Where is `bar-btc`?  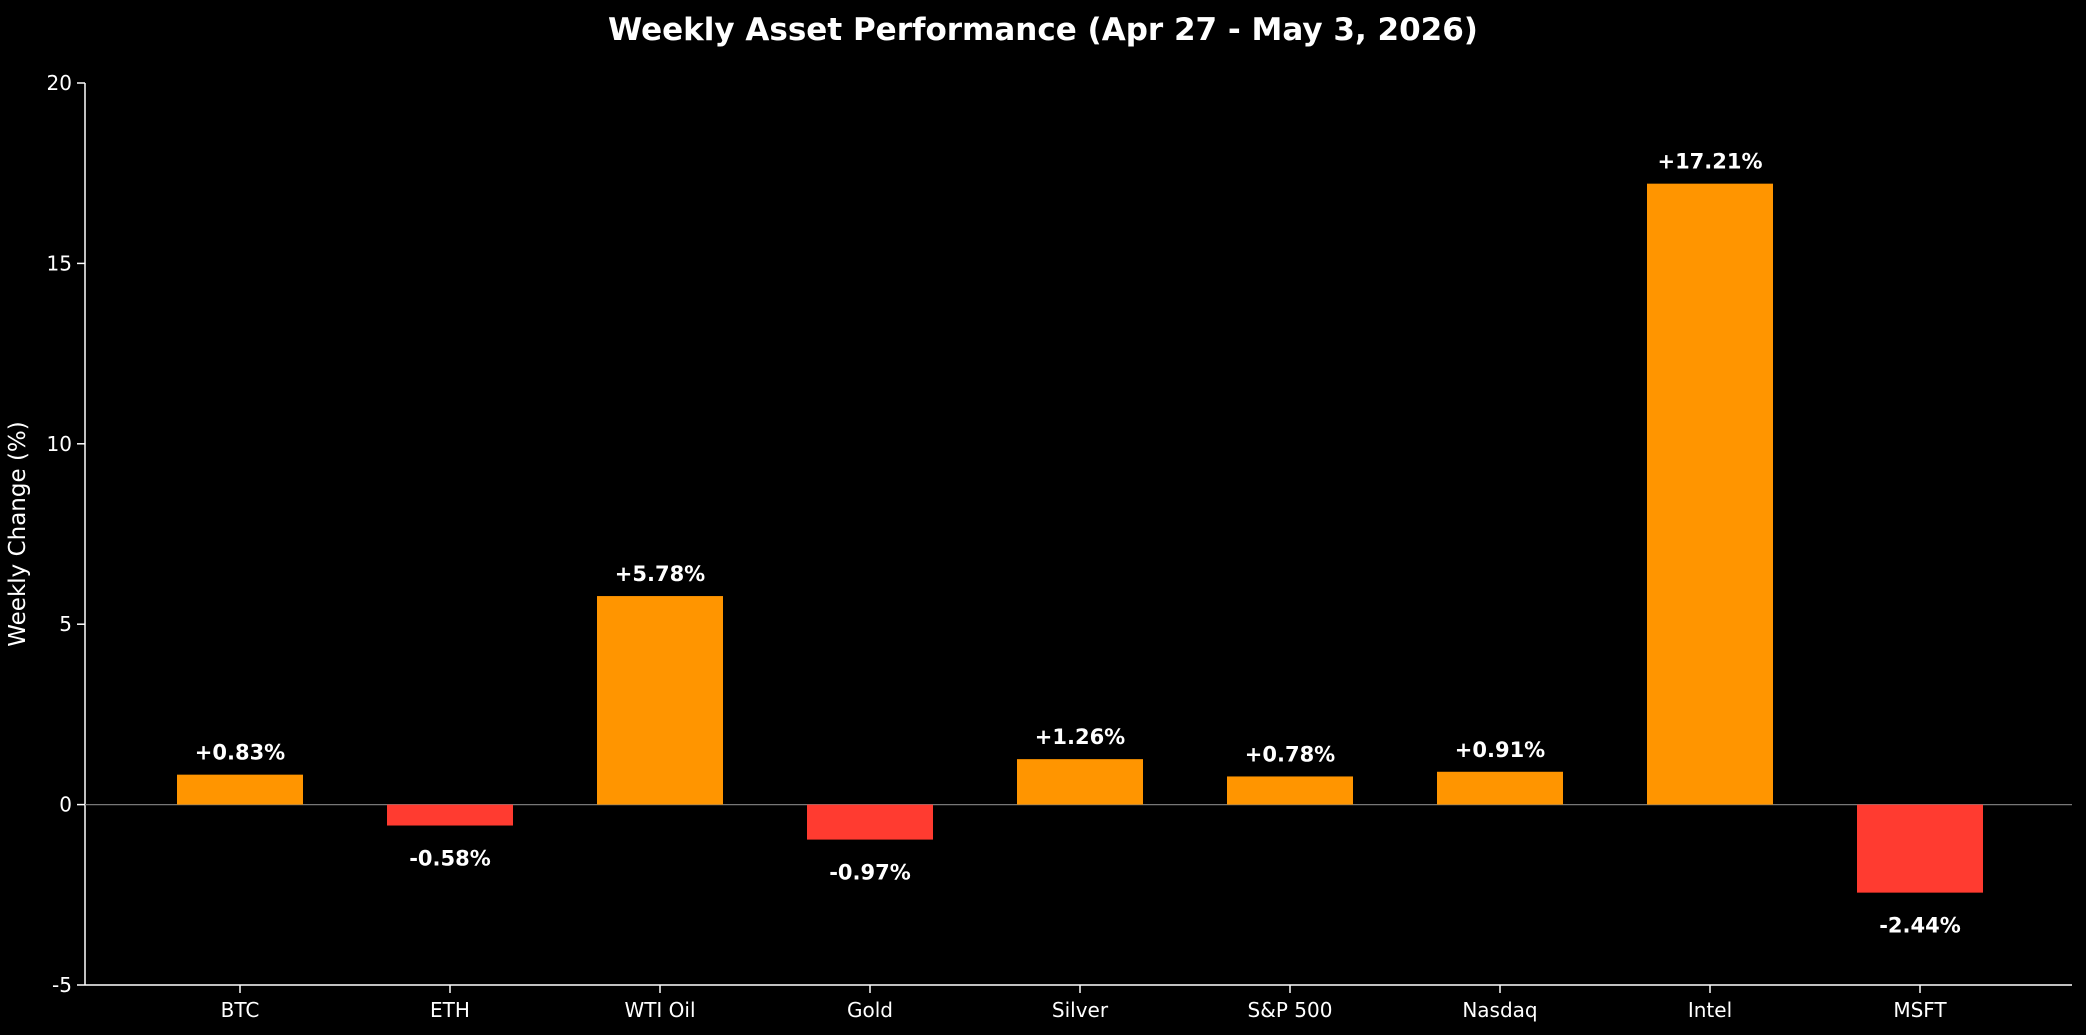
bar-btc is located at coordinates (240, 789).